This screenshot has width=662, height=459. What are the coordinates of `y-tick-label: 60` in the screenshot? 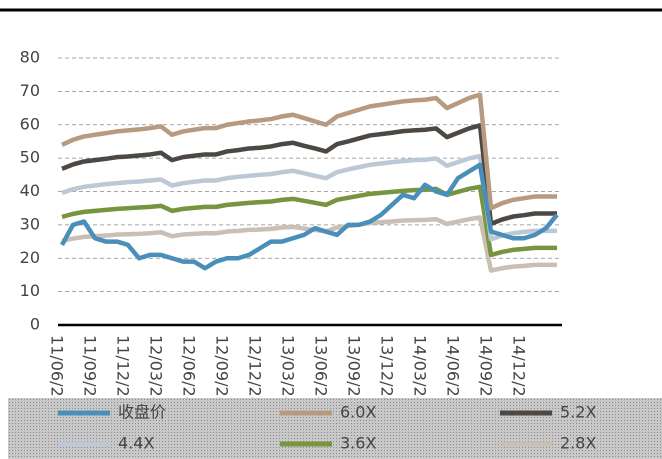 It's located at (30, 123).